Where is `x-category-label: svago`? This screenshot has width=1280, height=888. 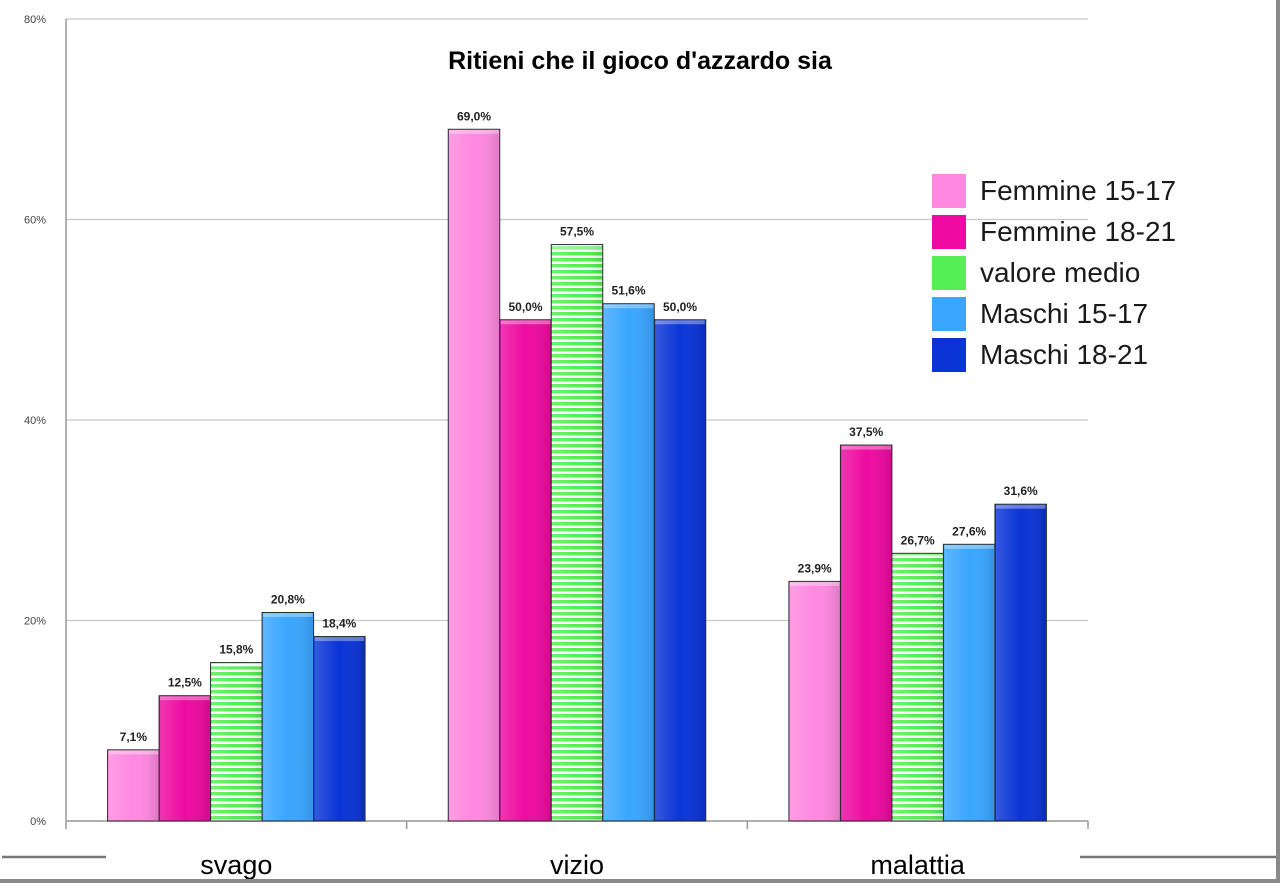
x-category-label: svago is located at coordinates (236, 865).